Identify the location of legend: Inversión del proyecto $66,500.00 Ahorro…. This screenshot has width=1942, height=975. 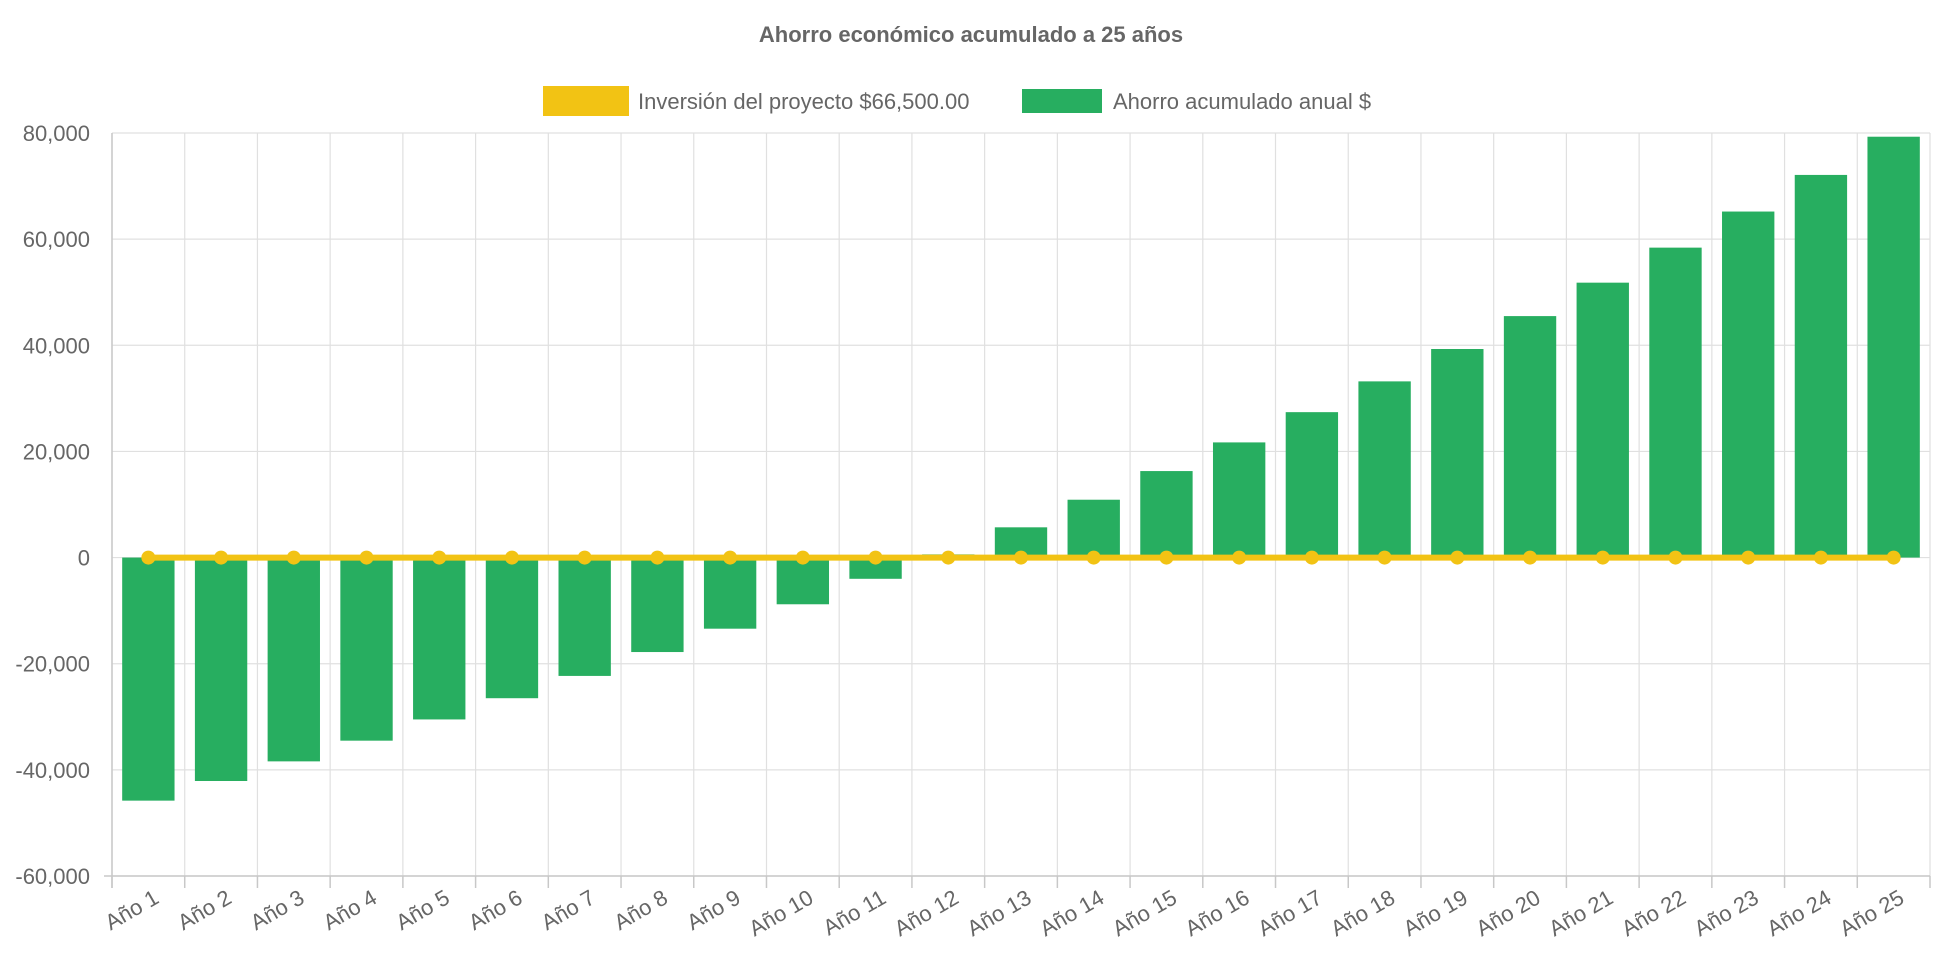
(957, 101).